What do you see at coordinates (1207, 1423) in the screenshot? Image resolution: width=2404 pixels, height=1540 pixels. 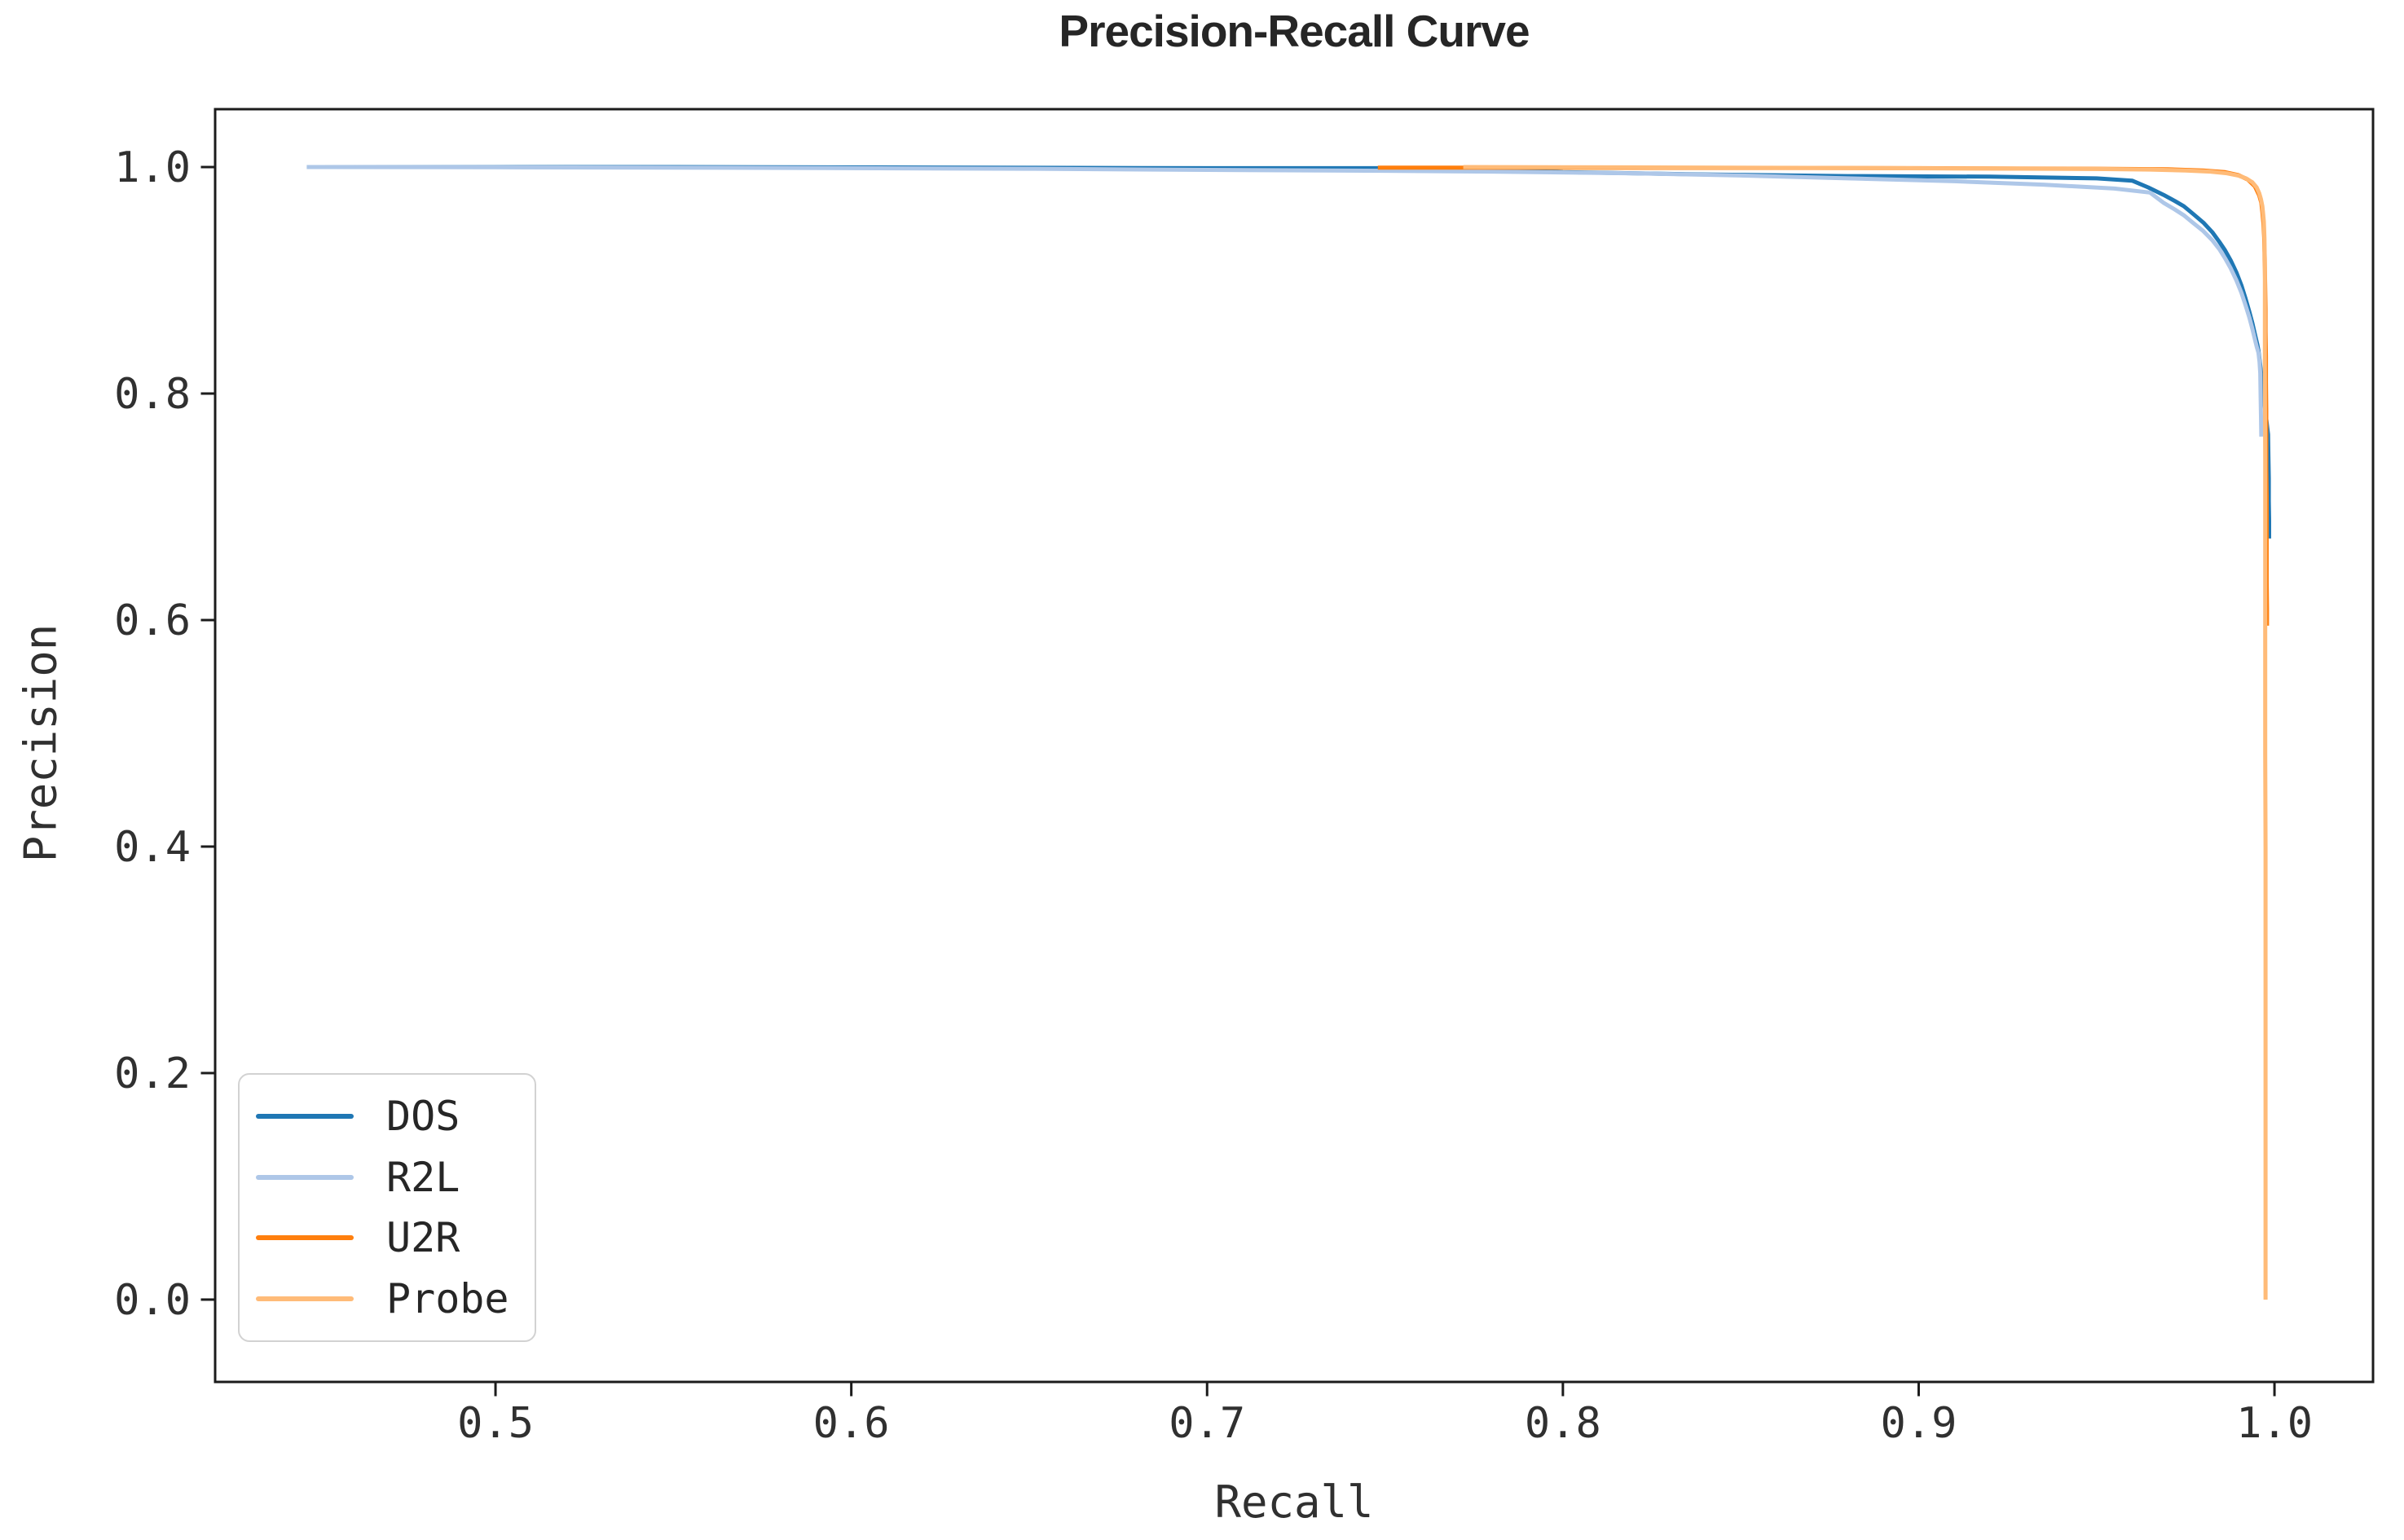 I see `x-tick-label: 0.7` at bounding box center [1207, 1423].